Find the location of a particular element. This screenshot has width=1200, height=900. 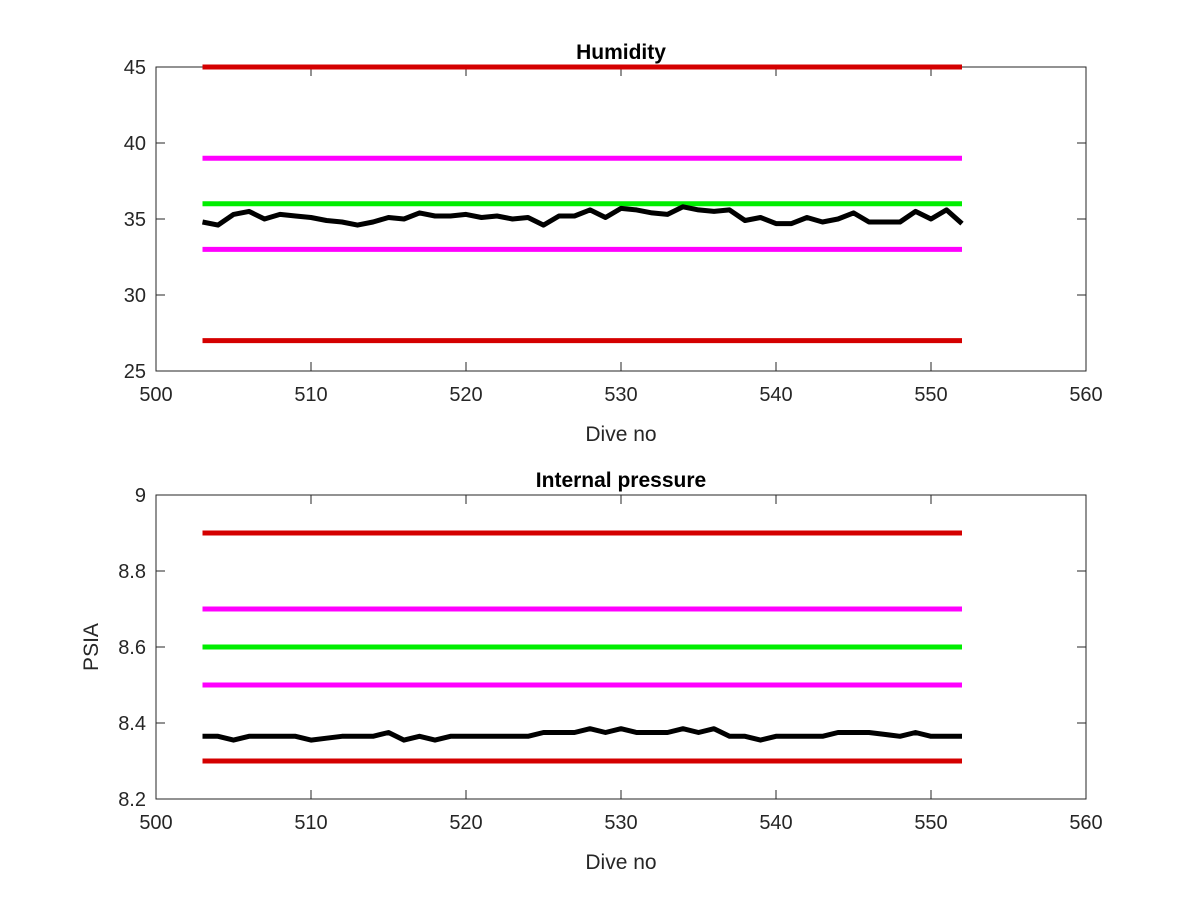

chart-0-x-tick-label: 540 is located at coordinates (775, 395).